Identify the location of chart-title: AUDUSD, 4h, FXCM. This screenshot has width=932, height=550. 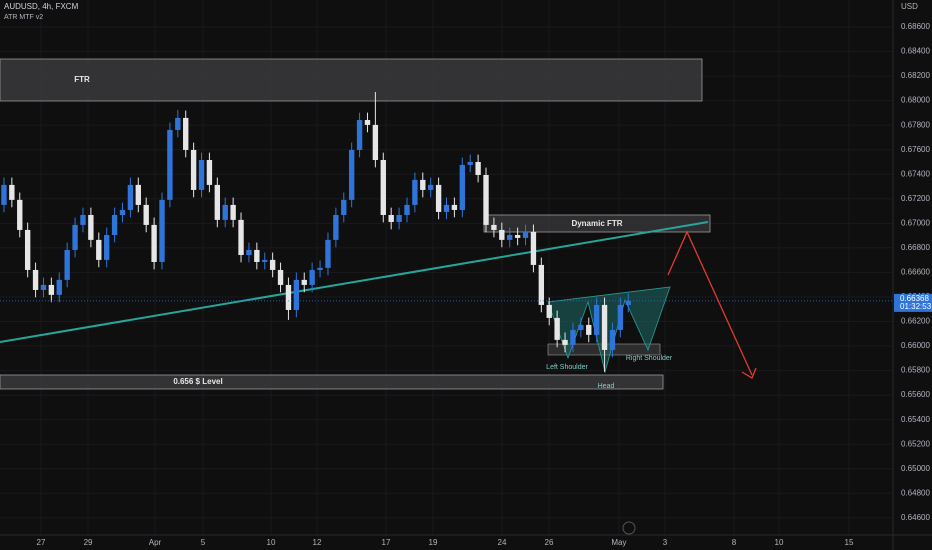
(41, 6).